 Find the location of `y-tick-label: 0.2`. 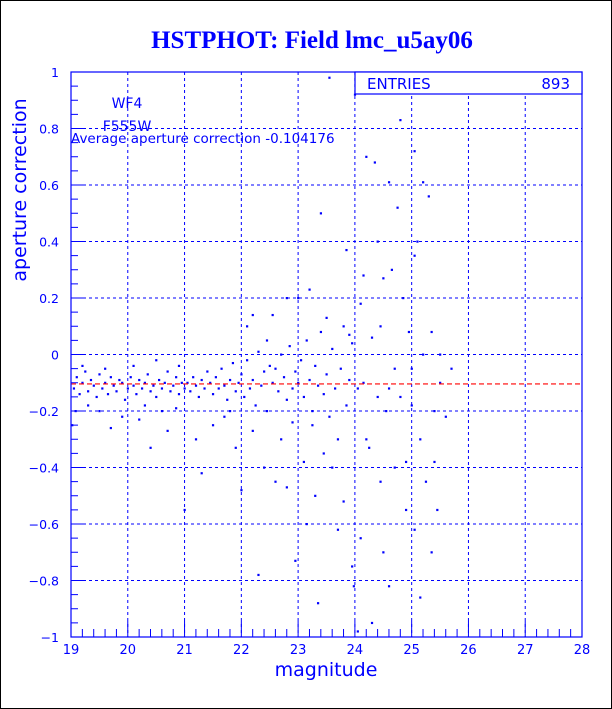

y-tick-label: 0.2 is located at coordinates (49, 298).